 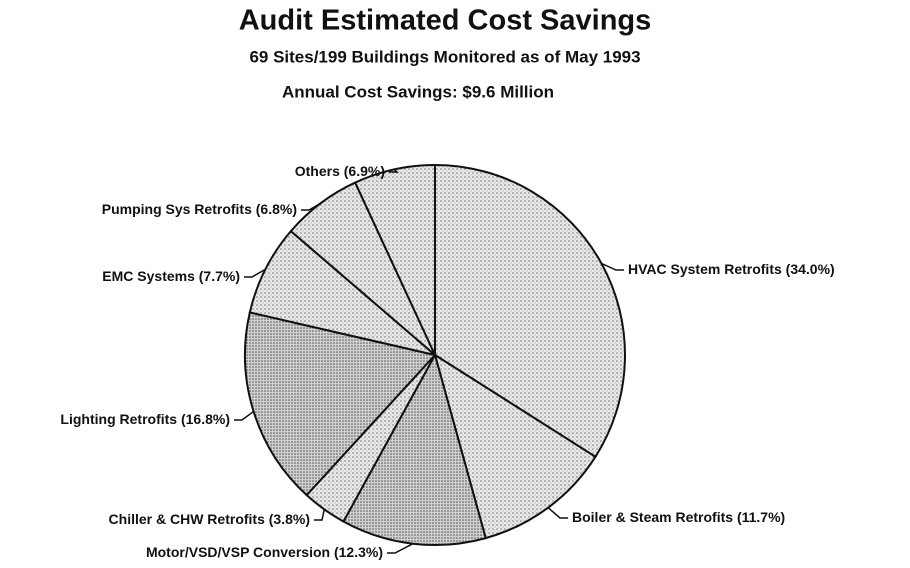 What do you see at coordinates (187, 519) in the screenshot?
I see `category-label: Chiller & CHW Retrofits` at bounding box center [187, 519].